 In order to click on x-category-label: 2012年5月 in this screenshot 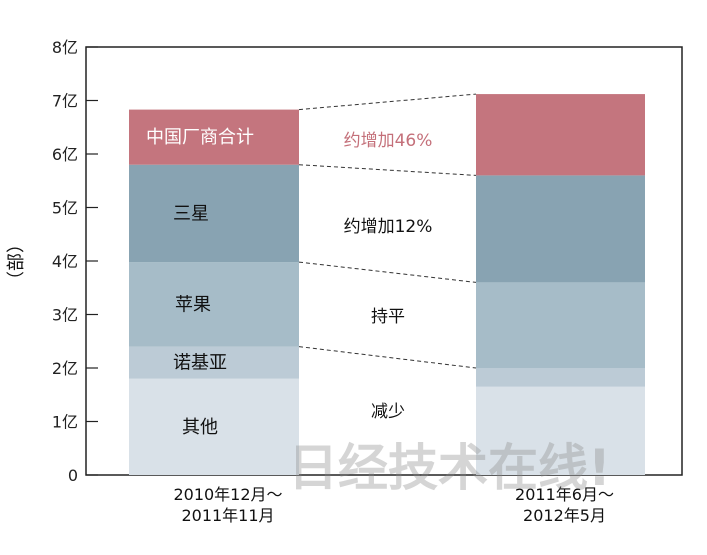, I will do `click(564, 515)`.